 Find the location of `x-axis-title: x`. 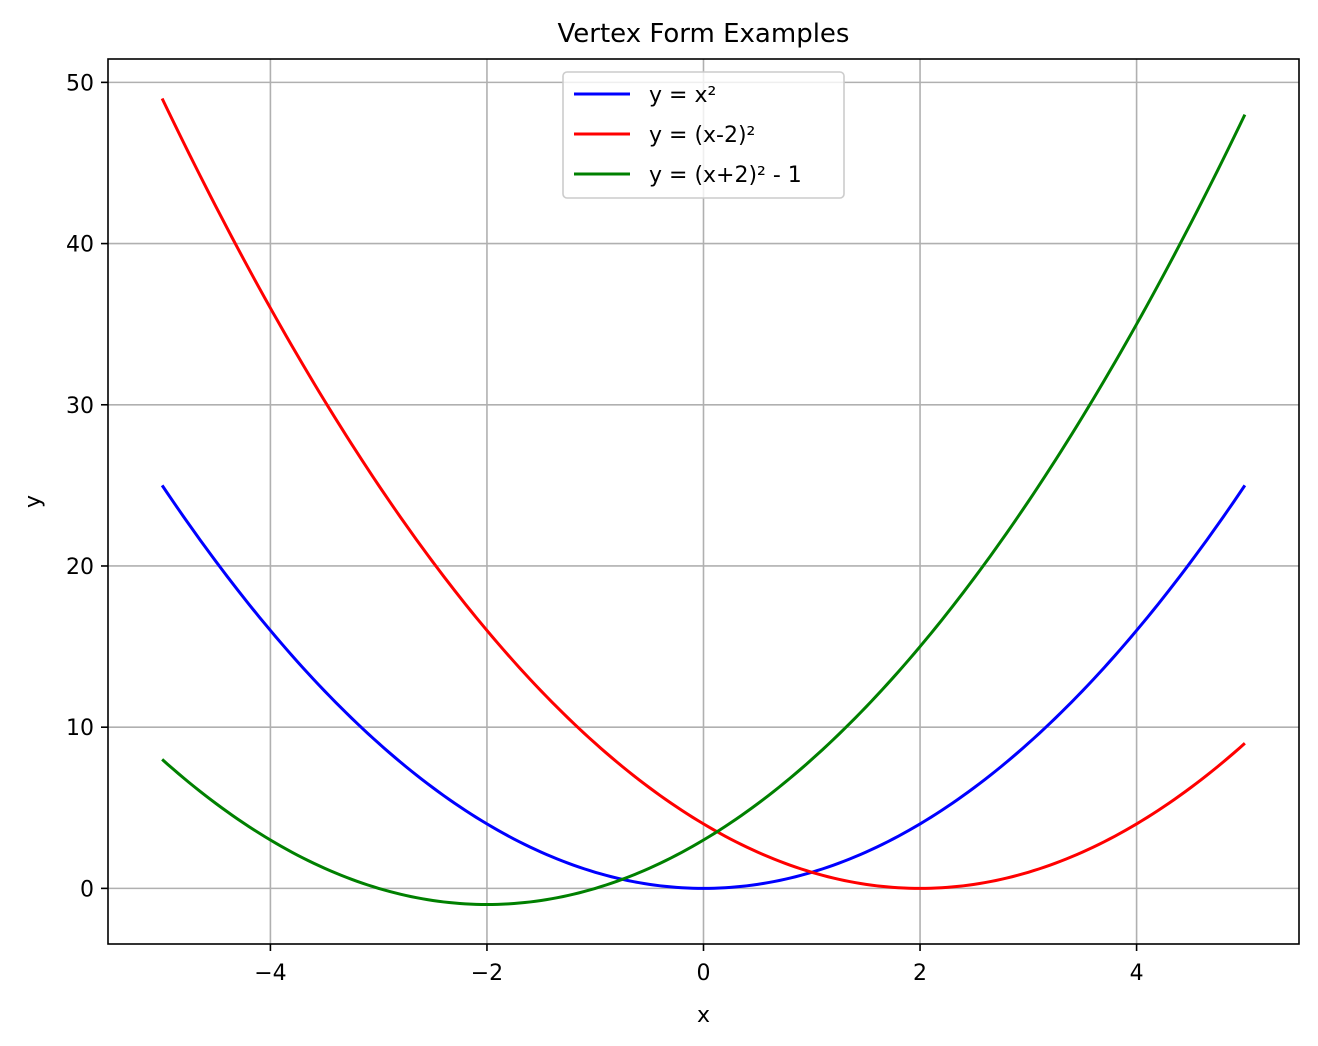

x-axis-title: x is located at coordinates (703, 1015).